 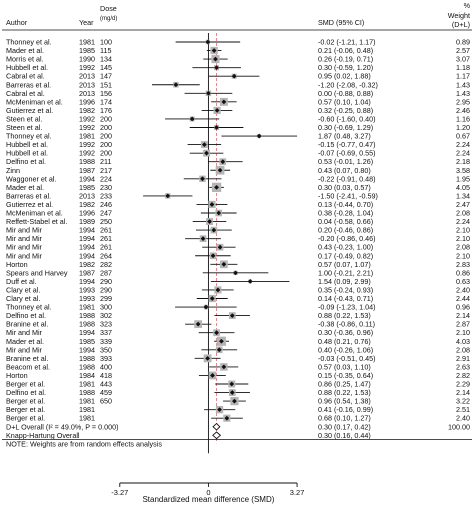 What do you see at coordinates (347, 238) in the screenshot?
I see `study-ci-text: -0.20 (-0.86, 0.46)` at bounding box center [347, 238].